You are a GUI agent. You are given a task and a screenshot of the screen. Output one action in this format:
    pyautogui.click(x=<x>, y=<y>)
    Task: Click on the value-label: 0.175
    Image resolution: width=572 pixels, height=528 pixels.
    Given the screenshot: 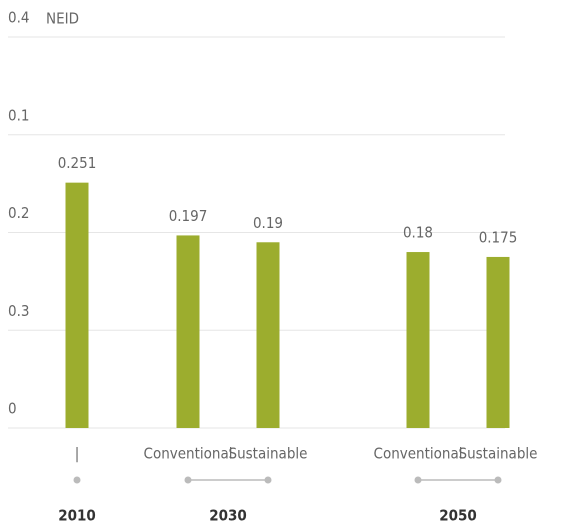 What is the action you would take?
    pyautogui.click(x=498, y=237)
    